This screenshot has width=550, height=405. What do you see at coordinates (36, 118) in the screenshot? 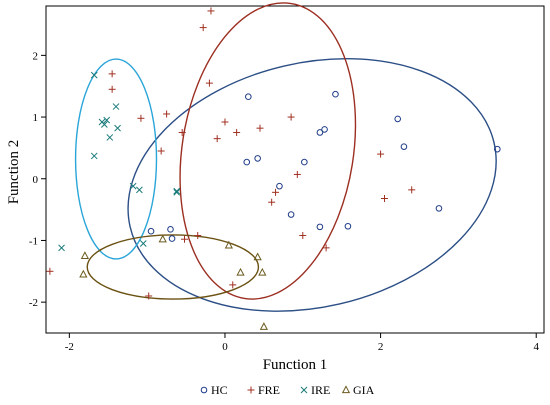
I see `y-tick-label: 1` at bounding box center [36, 118].